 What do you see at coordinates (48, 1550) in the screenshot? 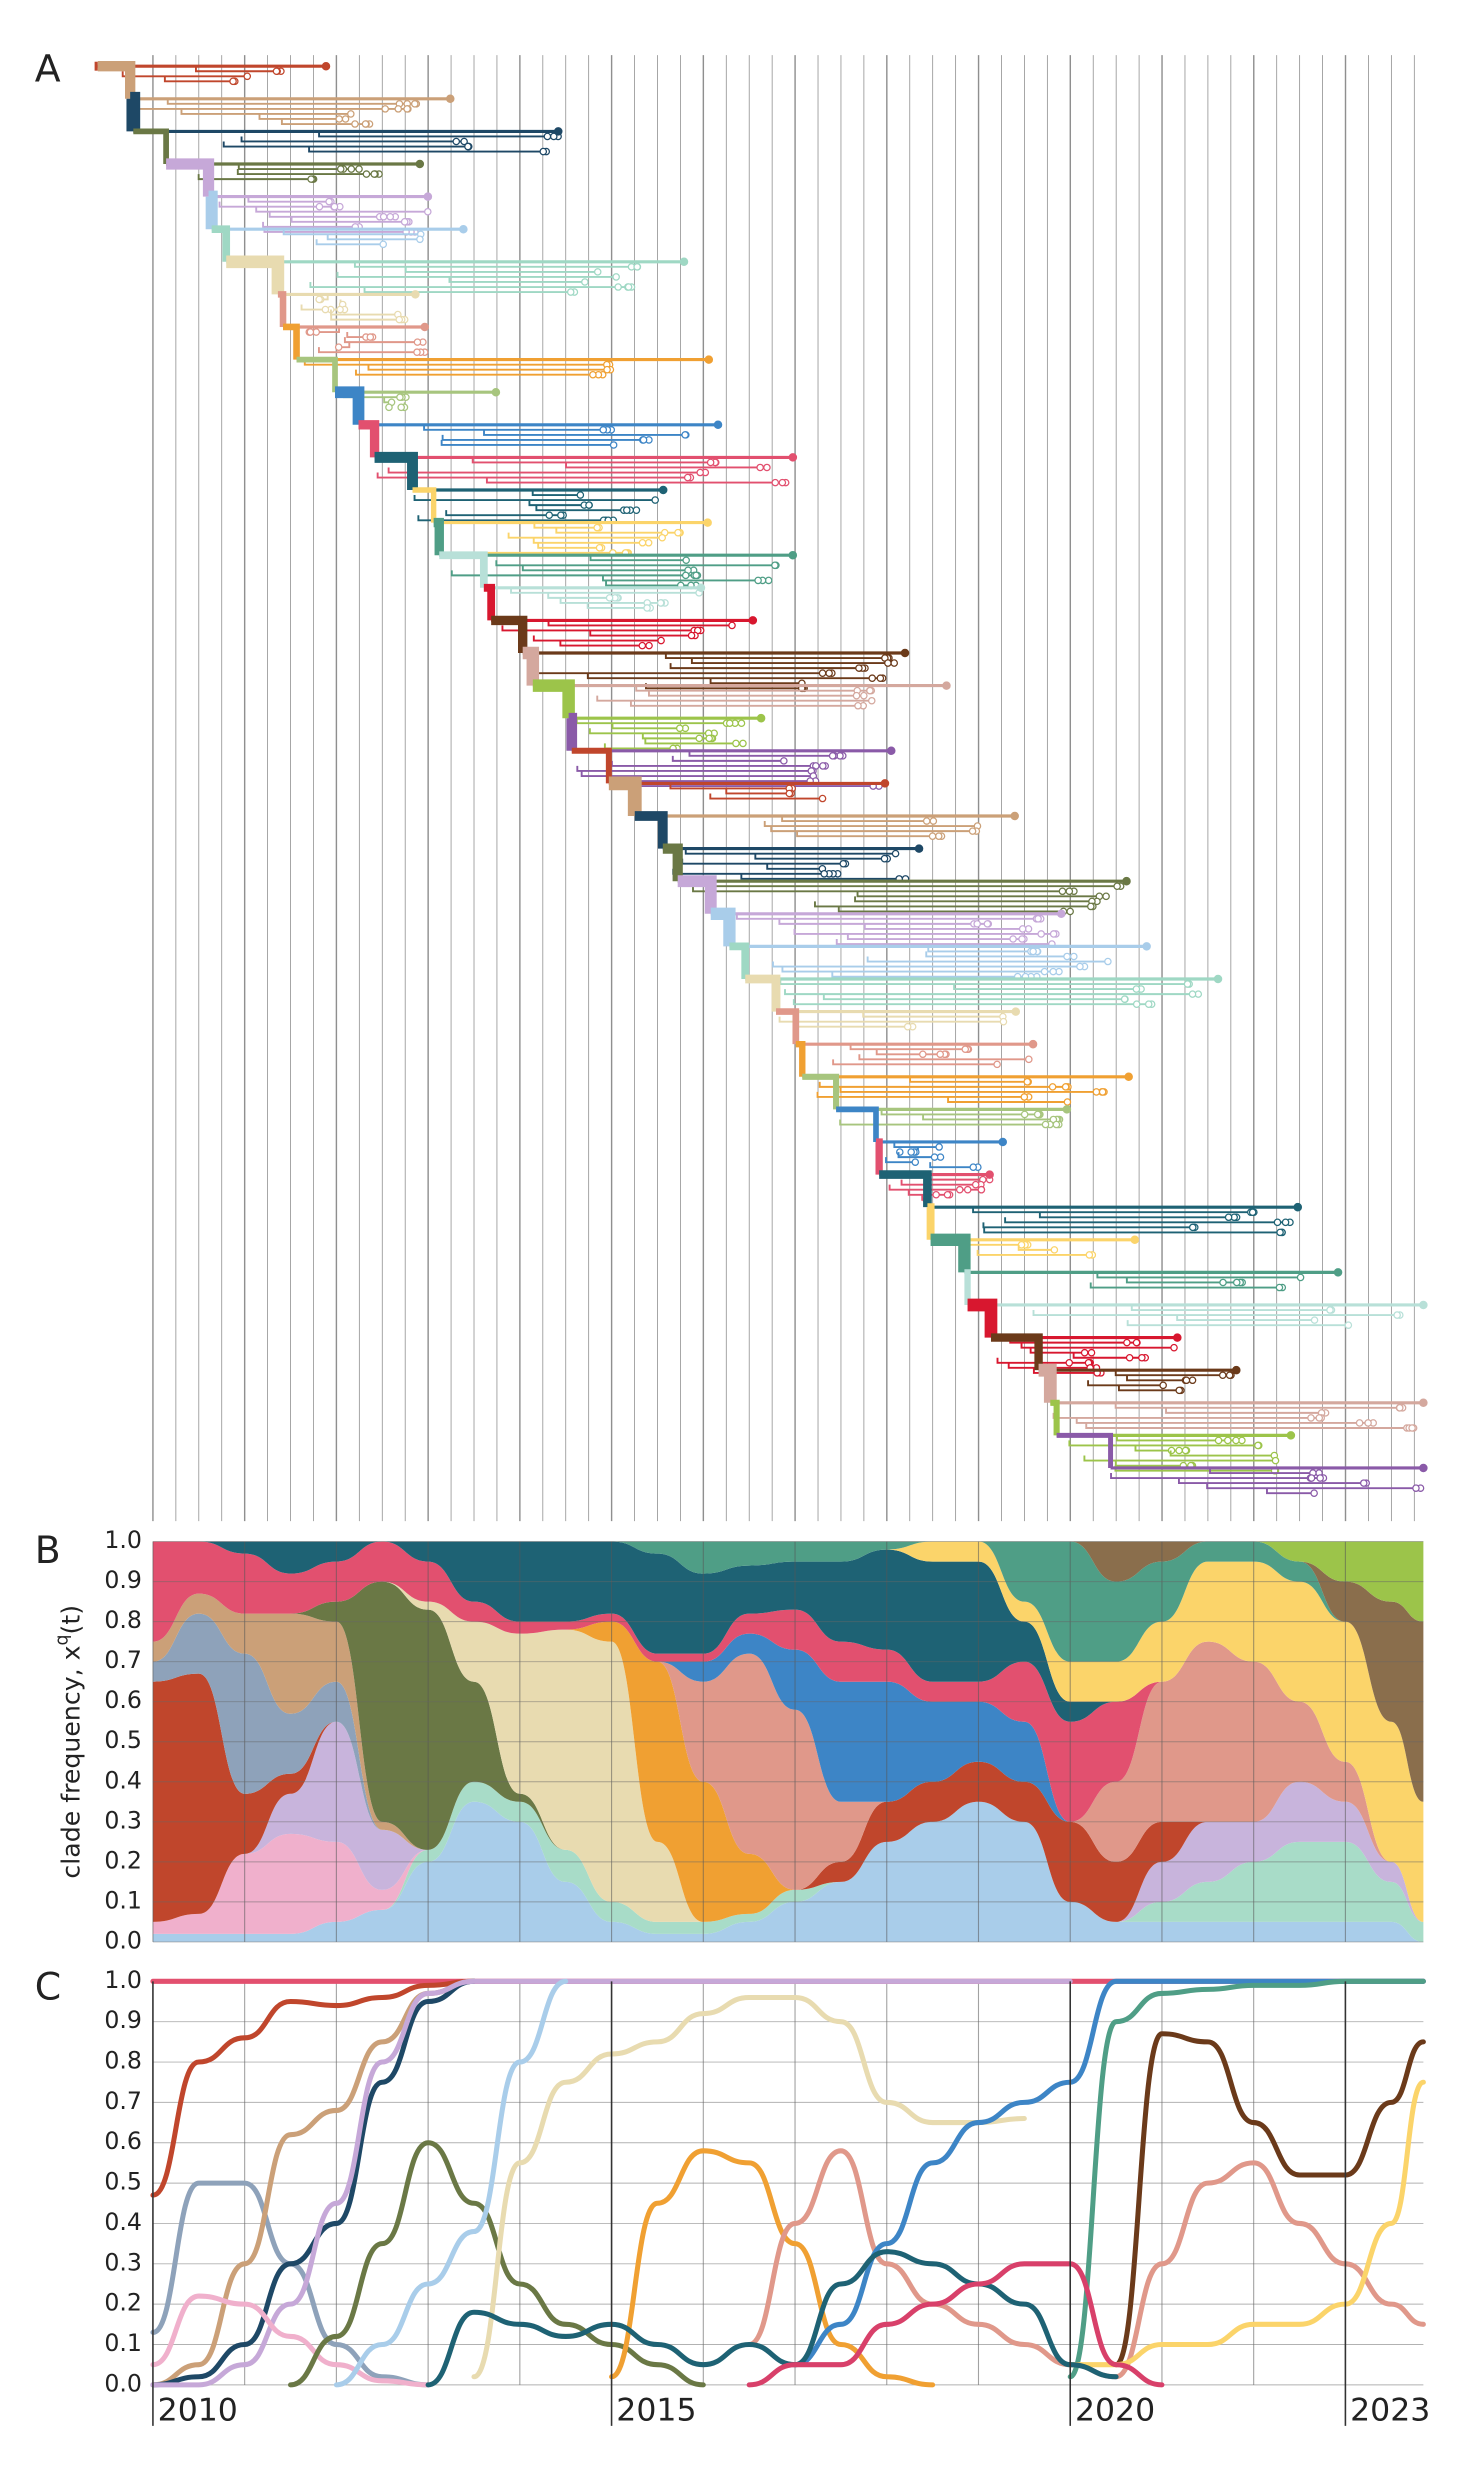
I see `panel-label: B` at bounding box center [48, 1550].